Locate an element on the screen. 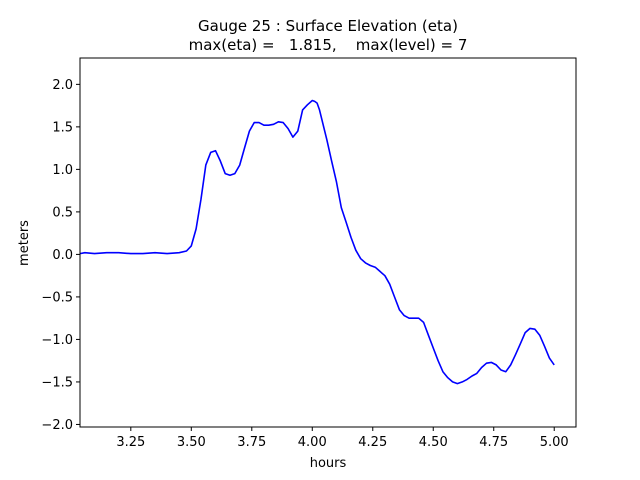 The image size is (640, 480). y-tick-label: 1.5 is located at coordinates (62, 127).